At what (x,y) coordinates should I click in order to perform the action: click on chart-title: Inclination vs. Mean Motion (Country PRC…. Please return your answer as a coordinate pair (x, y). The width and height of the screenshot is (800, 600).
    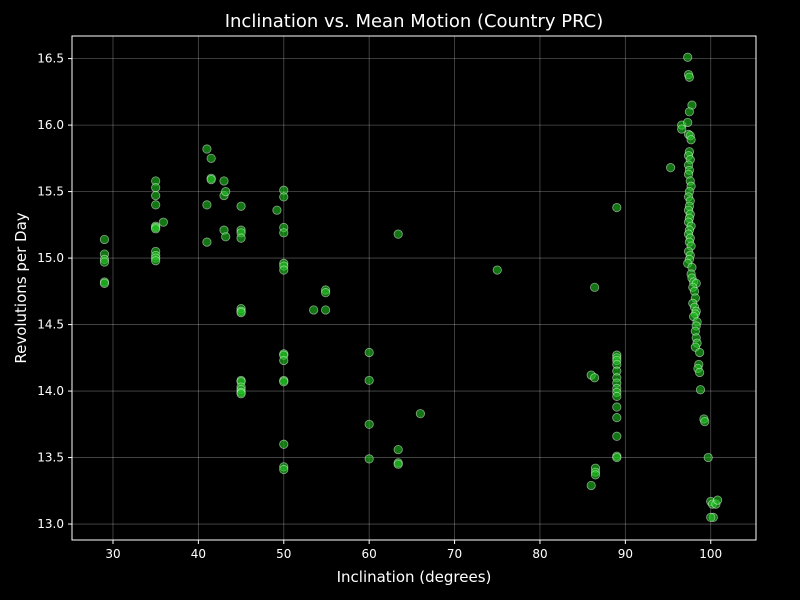
    Looking at the image, I should click on (414, 21).